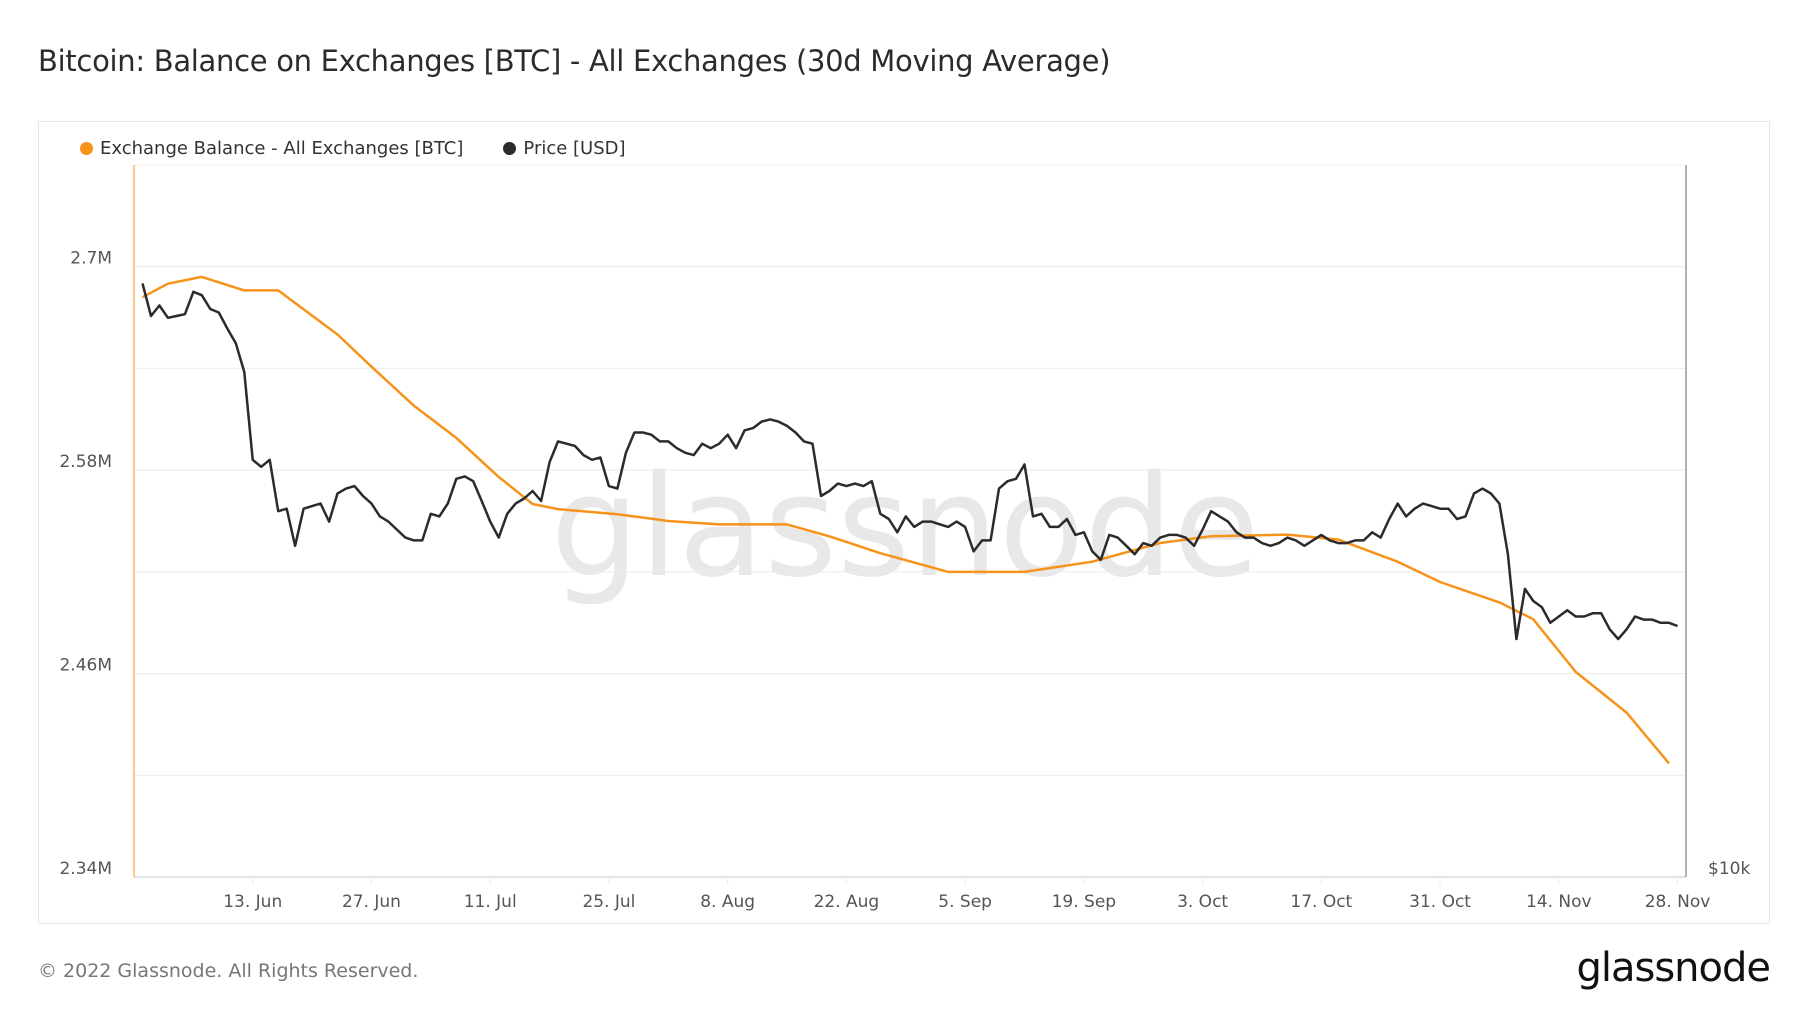 Image resolution: width=1800 pixels, height=1013 pixels. Describe the element at coordinates (1673, 968) in the screenshot. I see `glassnode-logo: glassnode` at that location.